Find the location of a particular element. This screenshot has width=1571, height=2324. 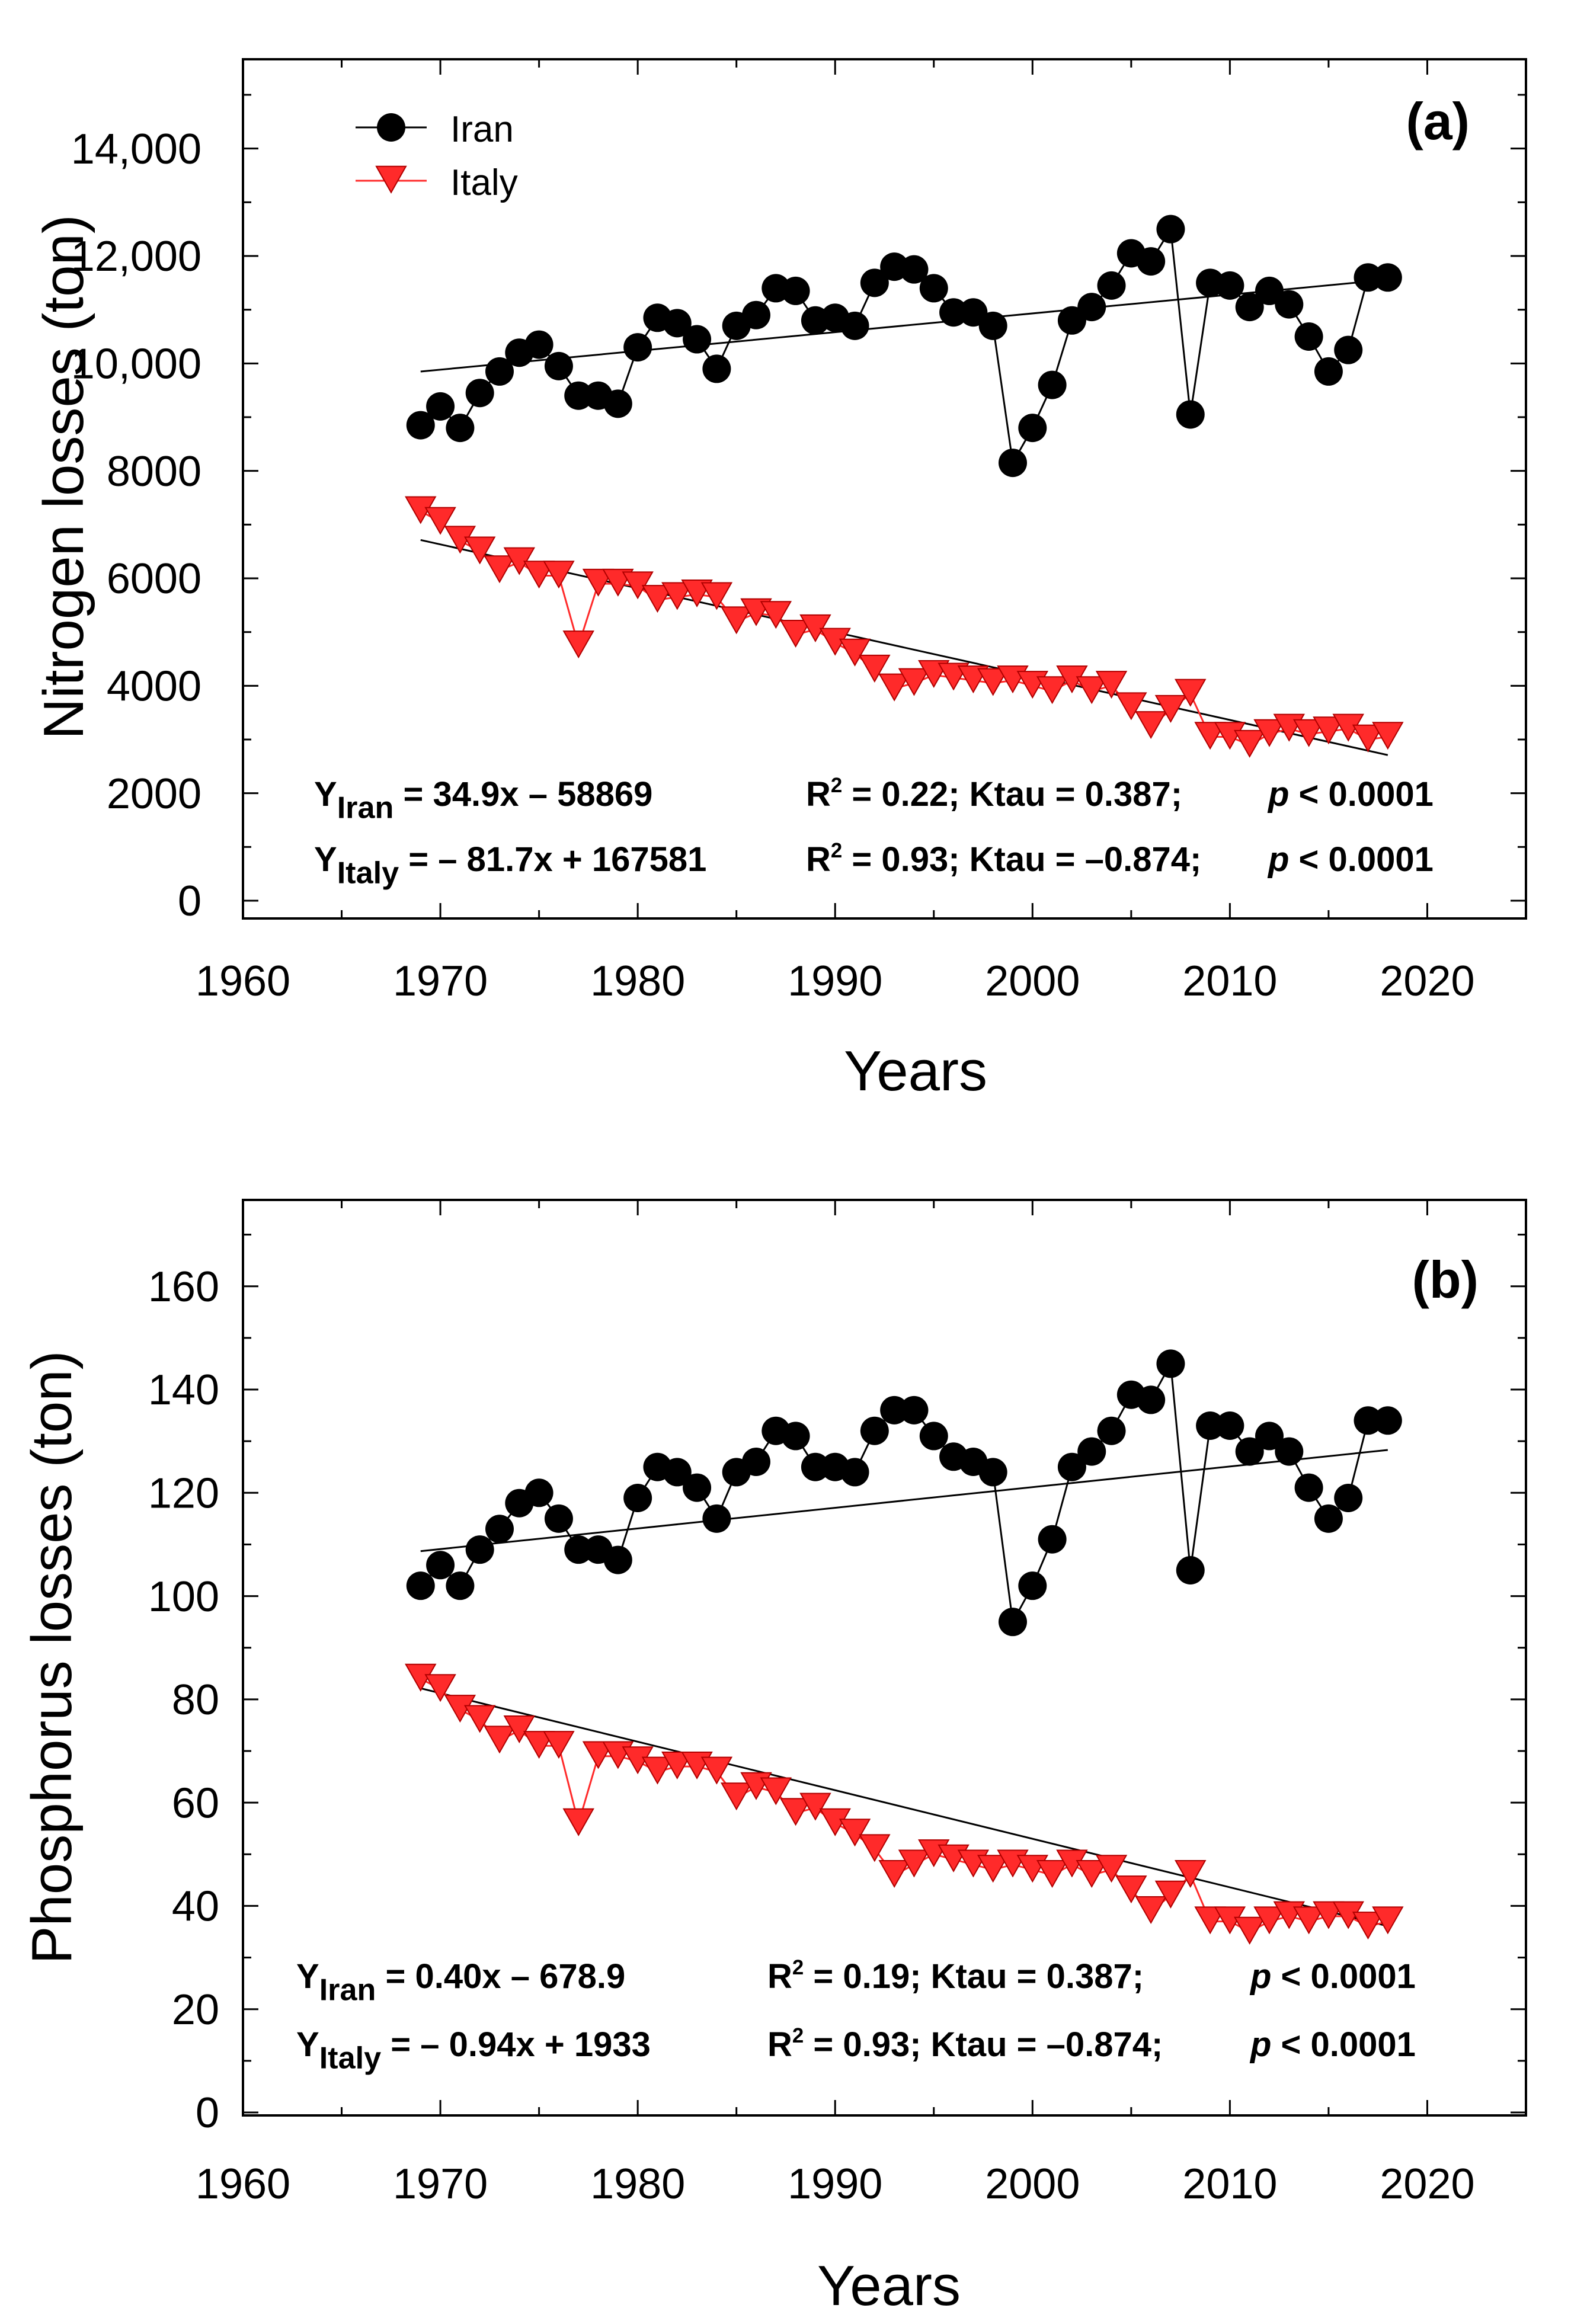

y-tick-label: 8000 is located at coordinates (154, 471).